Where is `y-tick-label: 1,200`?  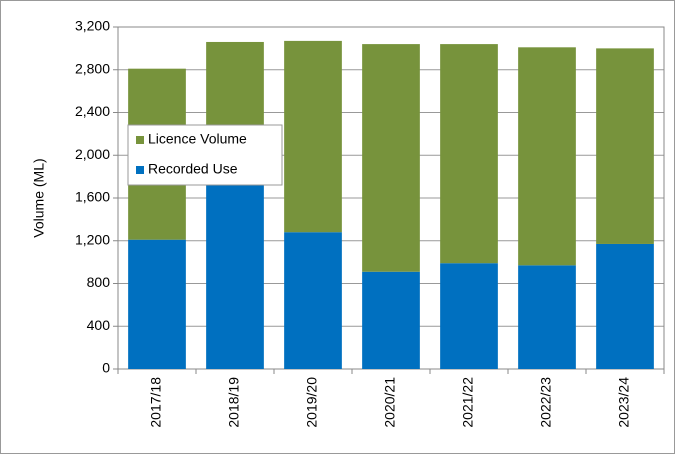 y-tick-label: 1,200 is located at coordinates (92, 239).